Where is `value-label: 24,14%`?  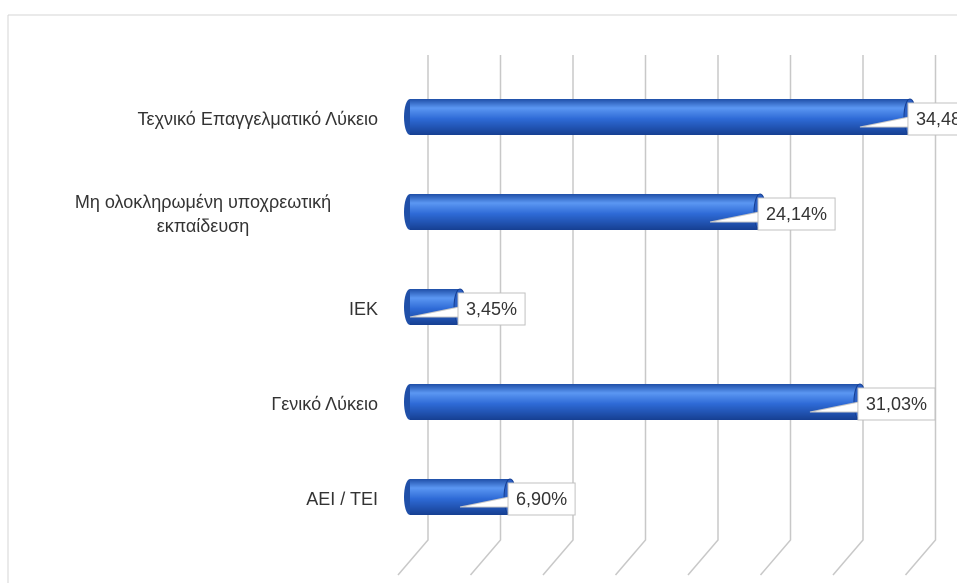 value-label: 24,14% is located at coordinates (796, 214).